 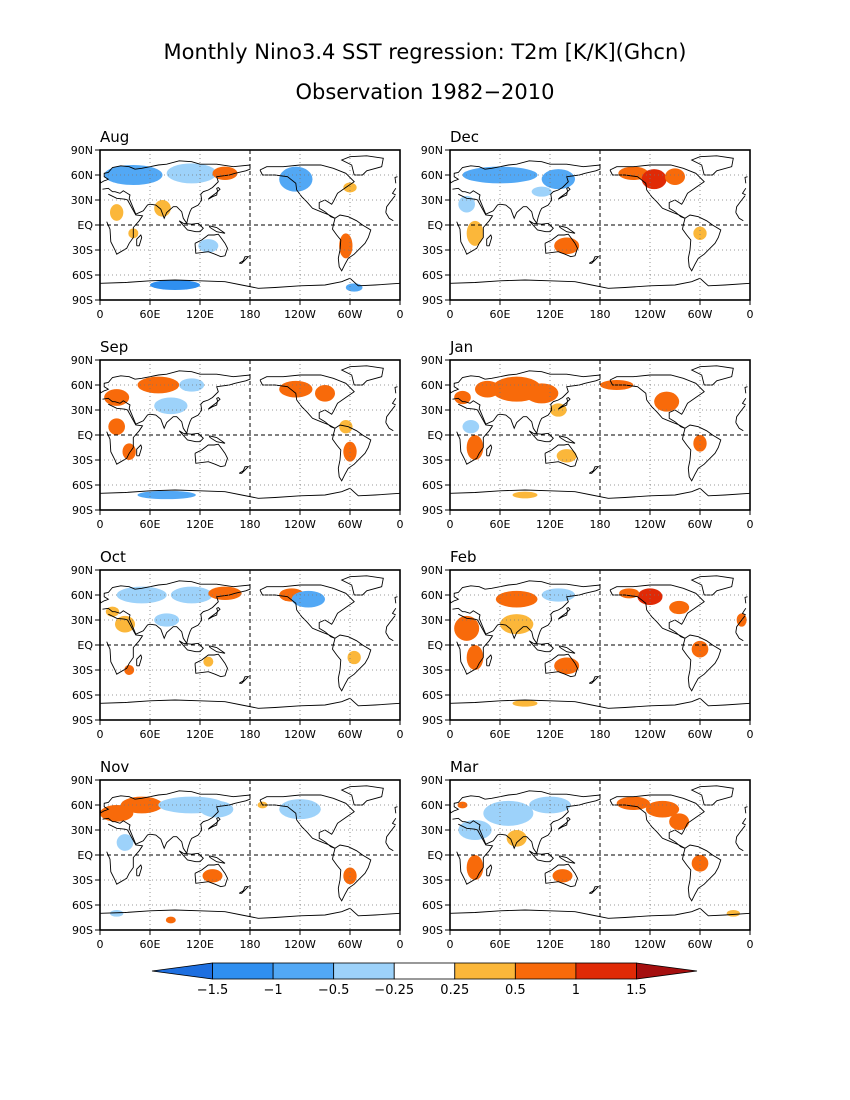 What do you see at coordinates (464, 767) in the screenshot?
I see `panel-month-label: Mar` at bounding box center [464, 767].